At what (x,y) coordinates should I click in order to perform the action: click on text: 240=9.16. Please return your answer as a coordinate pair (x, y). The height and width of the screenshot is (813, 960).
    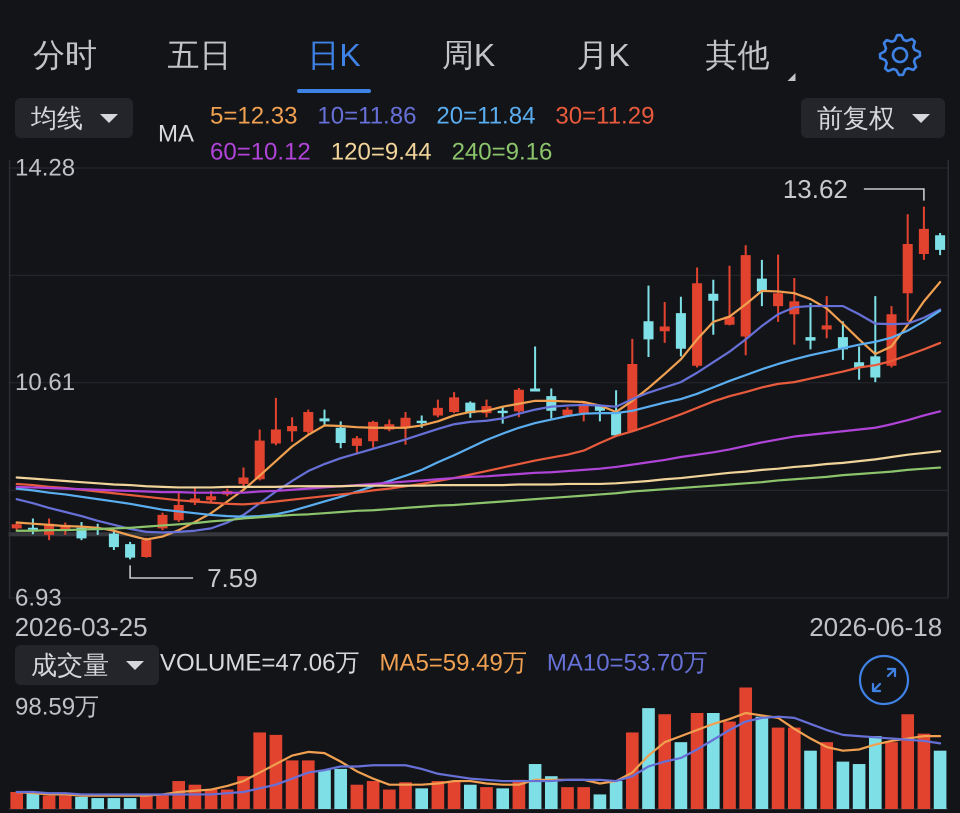
    Looking at the image, I should click on (502, 152).